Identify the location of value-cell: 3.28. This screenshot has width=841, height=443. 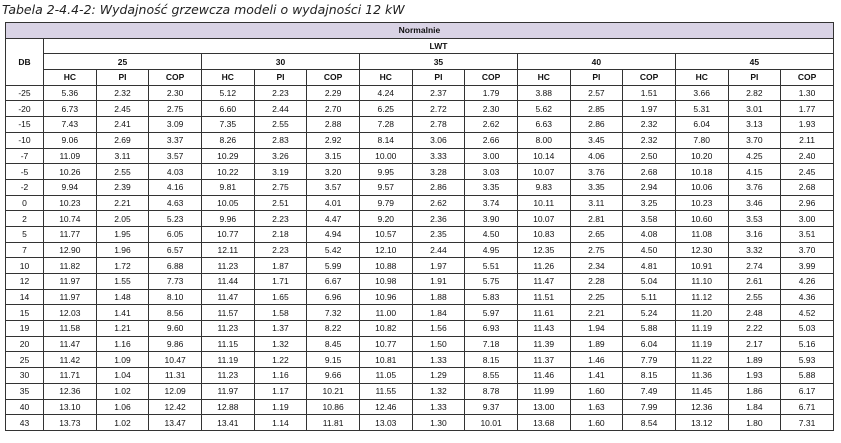
(438, 171).